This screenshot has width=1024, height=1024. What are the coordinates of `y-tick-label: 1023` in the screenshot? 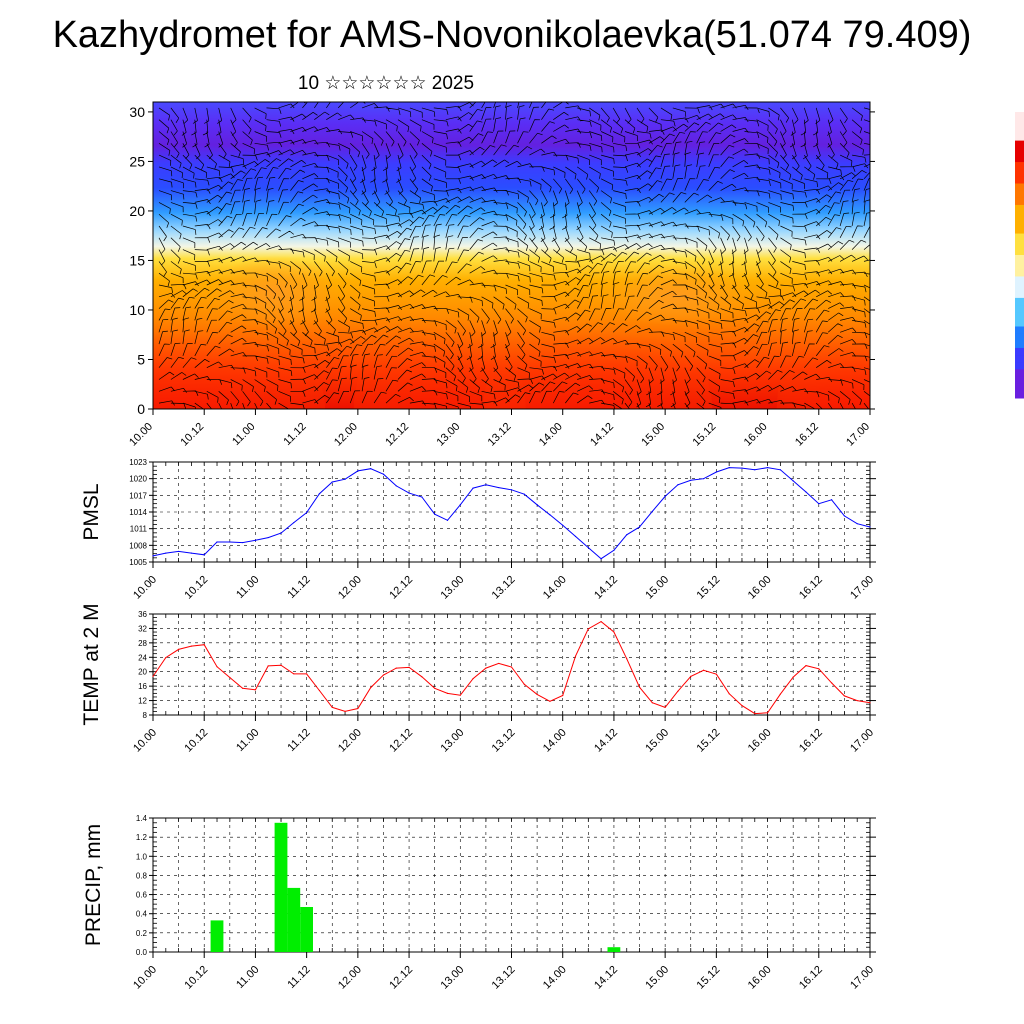 It's located at (138, 462).